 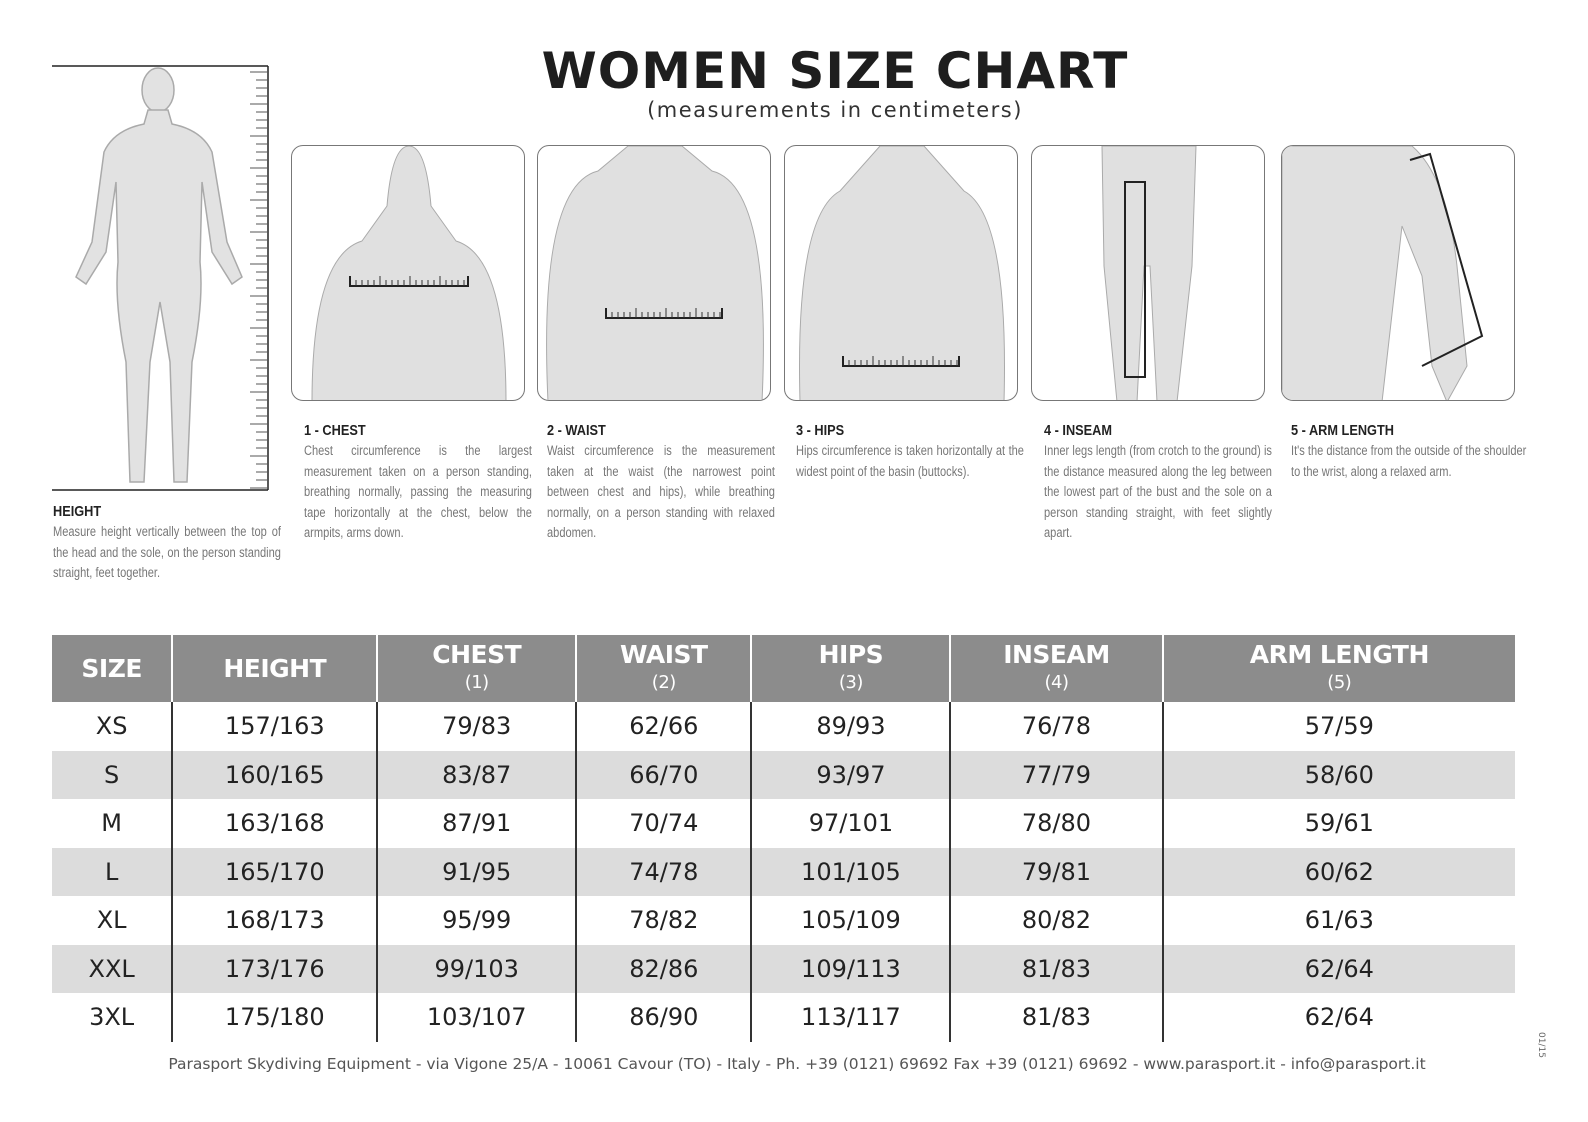 What do you see at coordinates (113, 968) in the screenshot?
I see `table-cell: XXL` at bounding box center [113, 968].